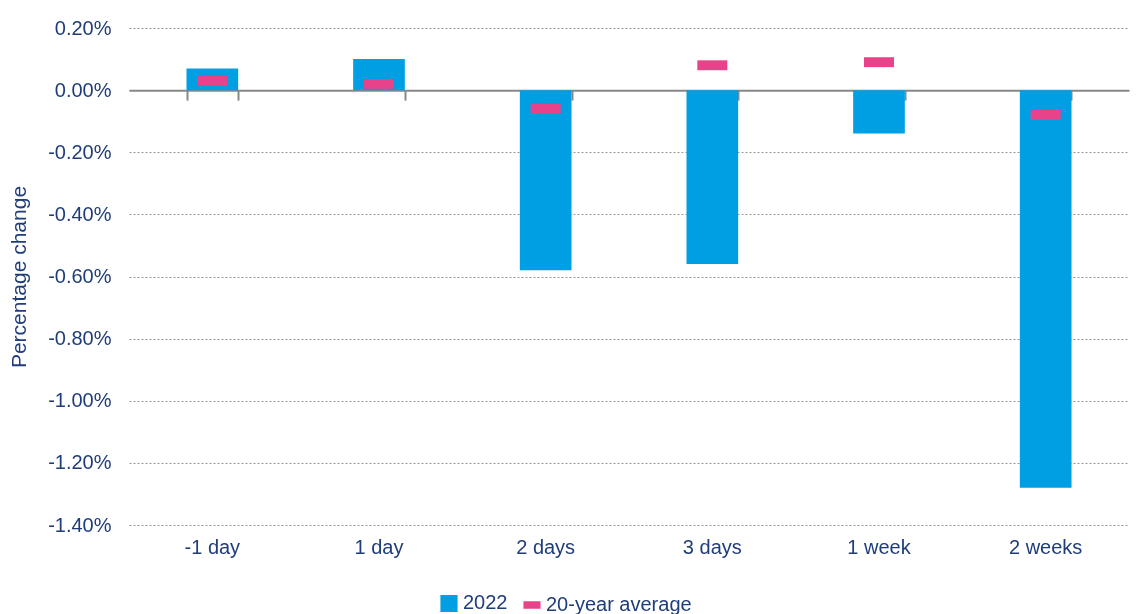 The height and width of the screenshot is (614, 1148). What do you see at coordinates (485, 602) in the screenshot?
I see `legend-label: 2022` at bounding box center [485, 602].